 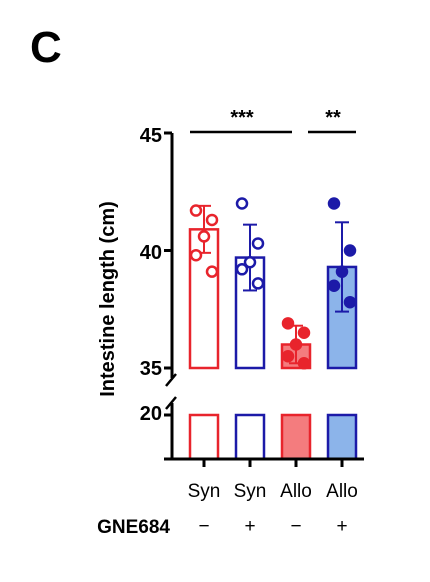 What do you see at coordinates (108, 299) in the screenshot?
I see `y-axis-label: Intestine length (cm)` at bounding box center [108, 299].